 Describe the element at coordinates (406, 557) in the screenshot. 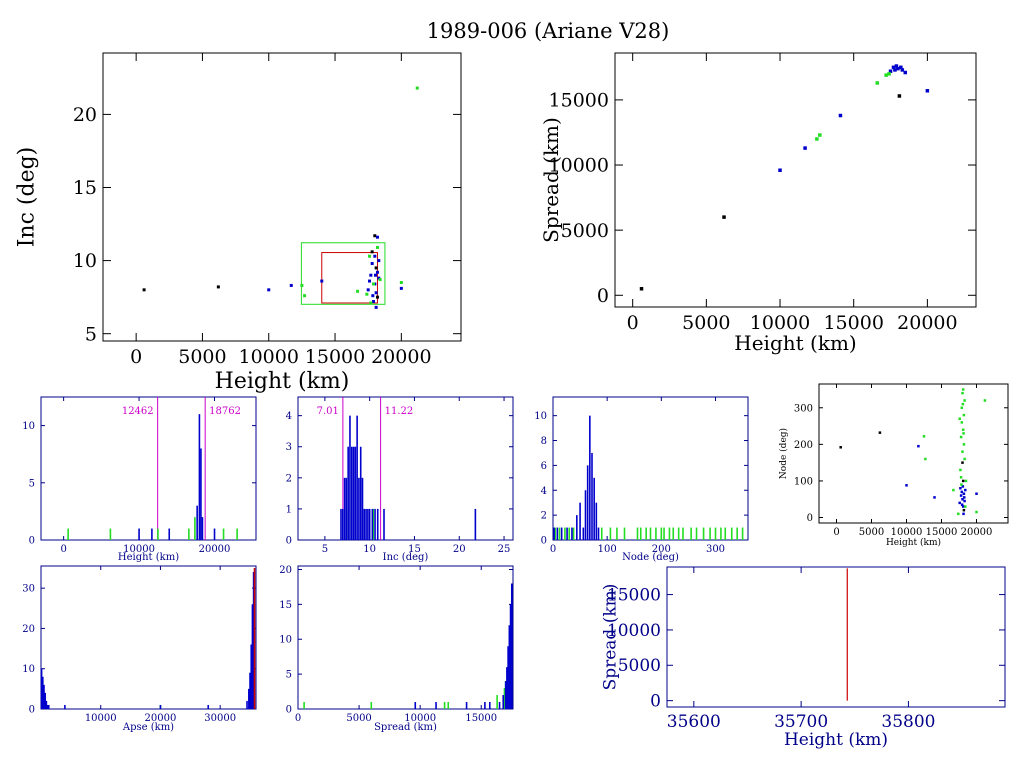

I see `x-axis-label: Inc (deg)` at that location.